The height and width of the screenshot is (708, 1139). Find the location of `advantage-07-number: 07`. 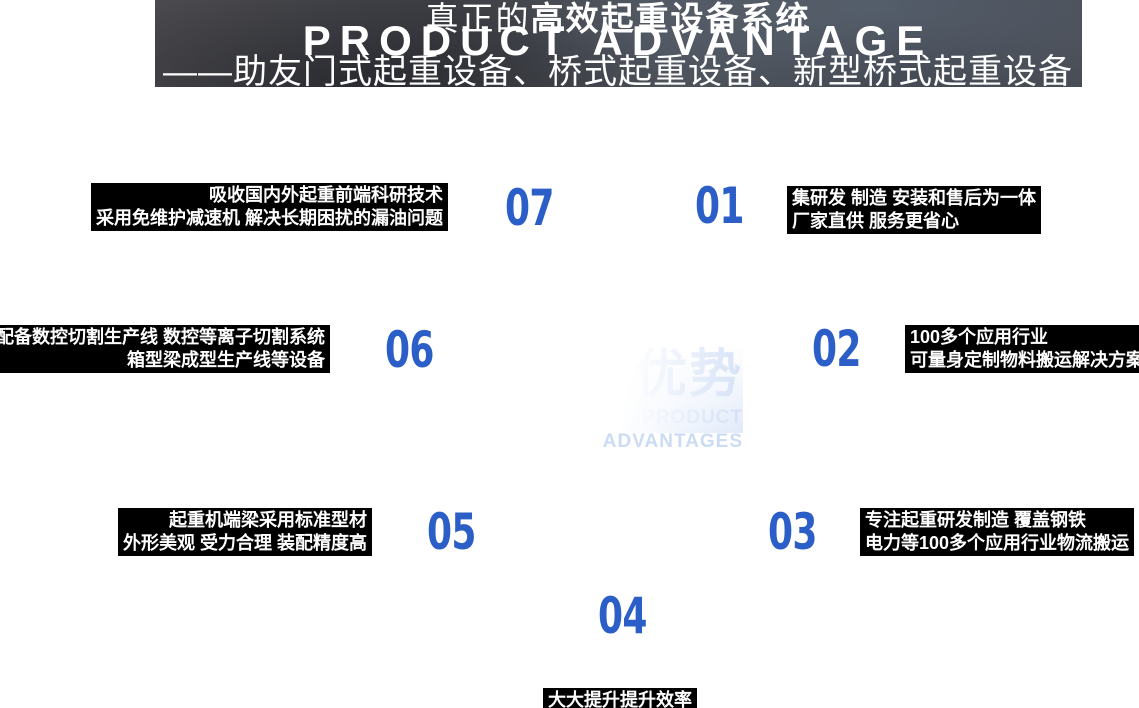

advantage-07-number: 07 is located at coordinates (529, 208).